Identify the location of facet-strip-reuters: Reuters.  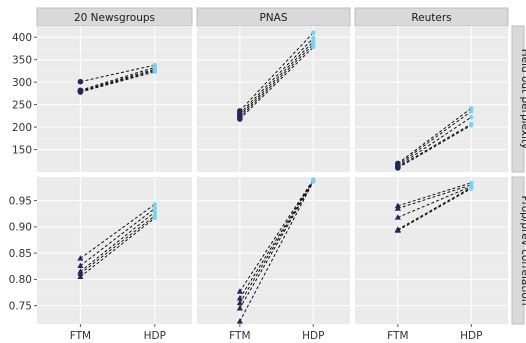
(431, 17).